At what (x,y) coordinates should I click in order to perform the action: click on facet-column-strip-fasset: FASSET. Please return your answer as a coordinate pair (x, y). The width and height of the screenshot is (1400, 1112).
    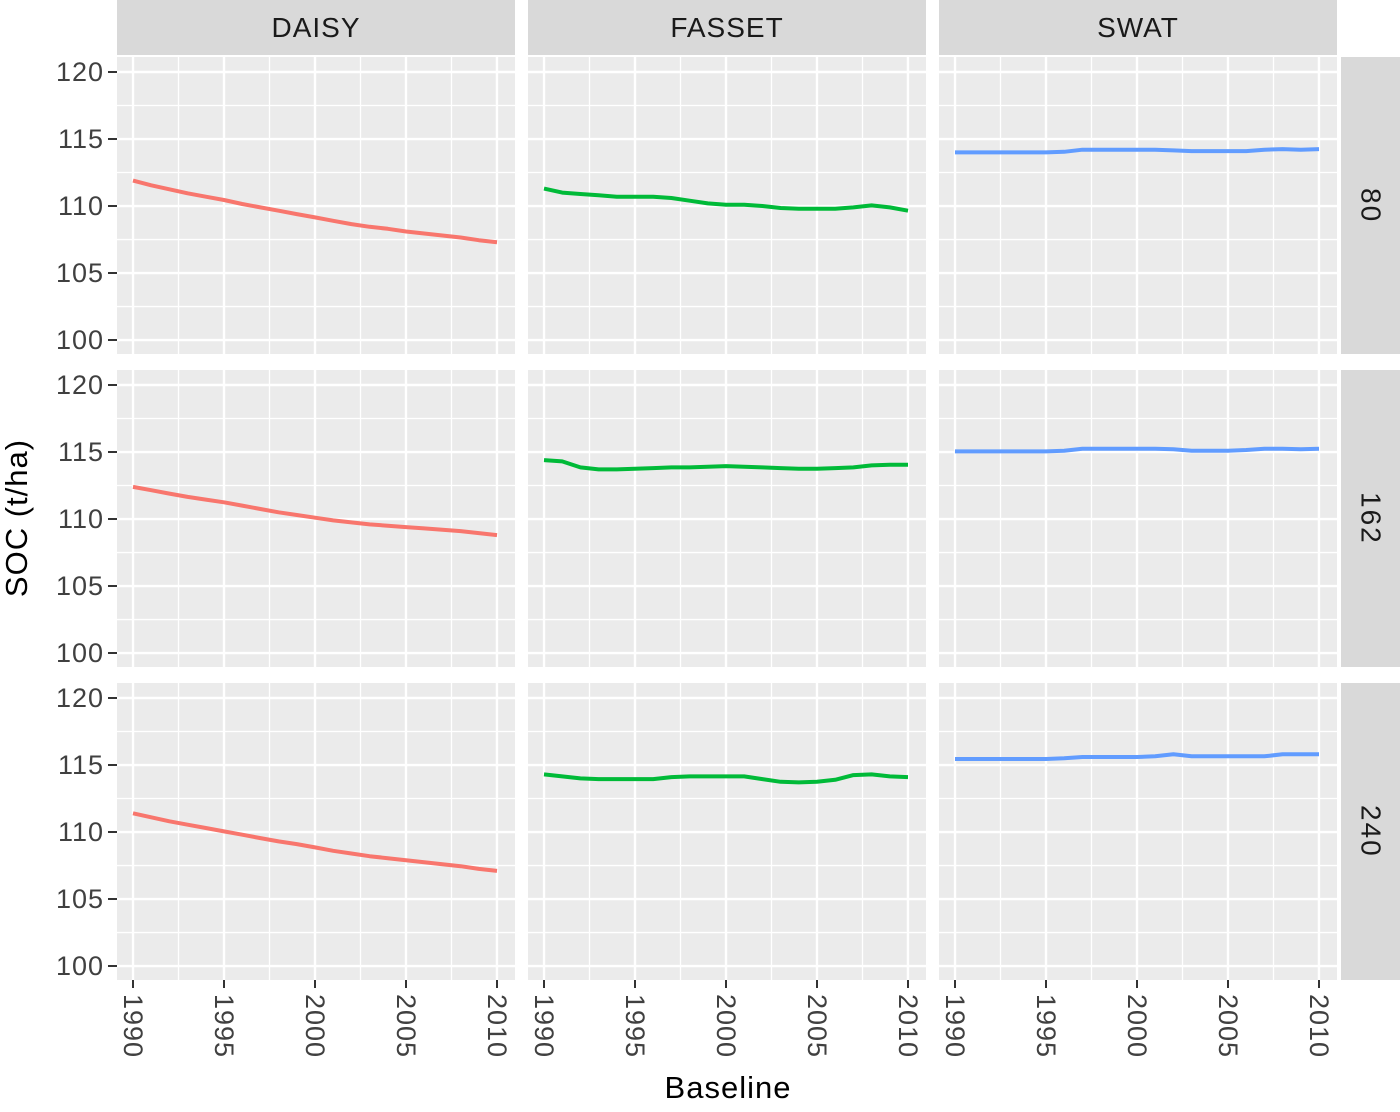
    Looking at the image, I should click on (727, 27).